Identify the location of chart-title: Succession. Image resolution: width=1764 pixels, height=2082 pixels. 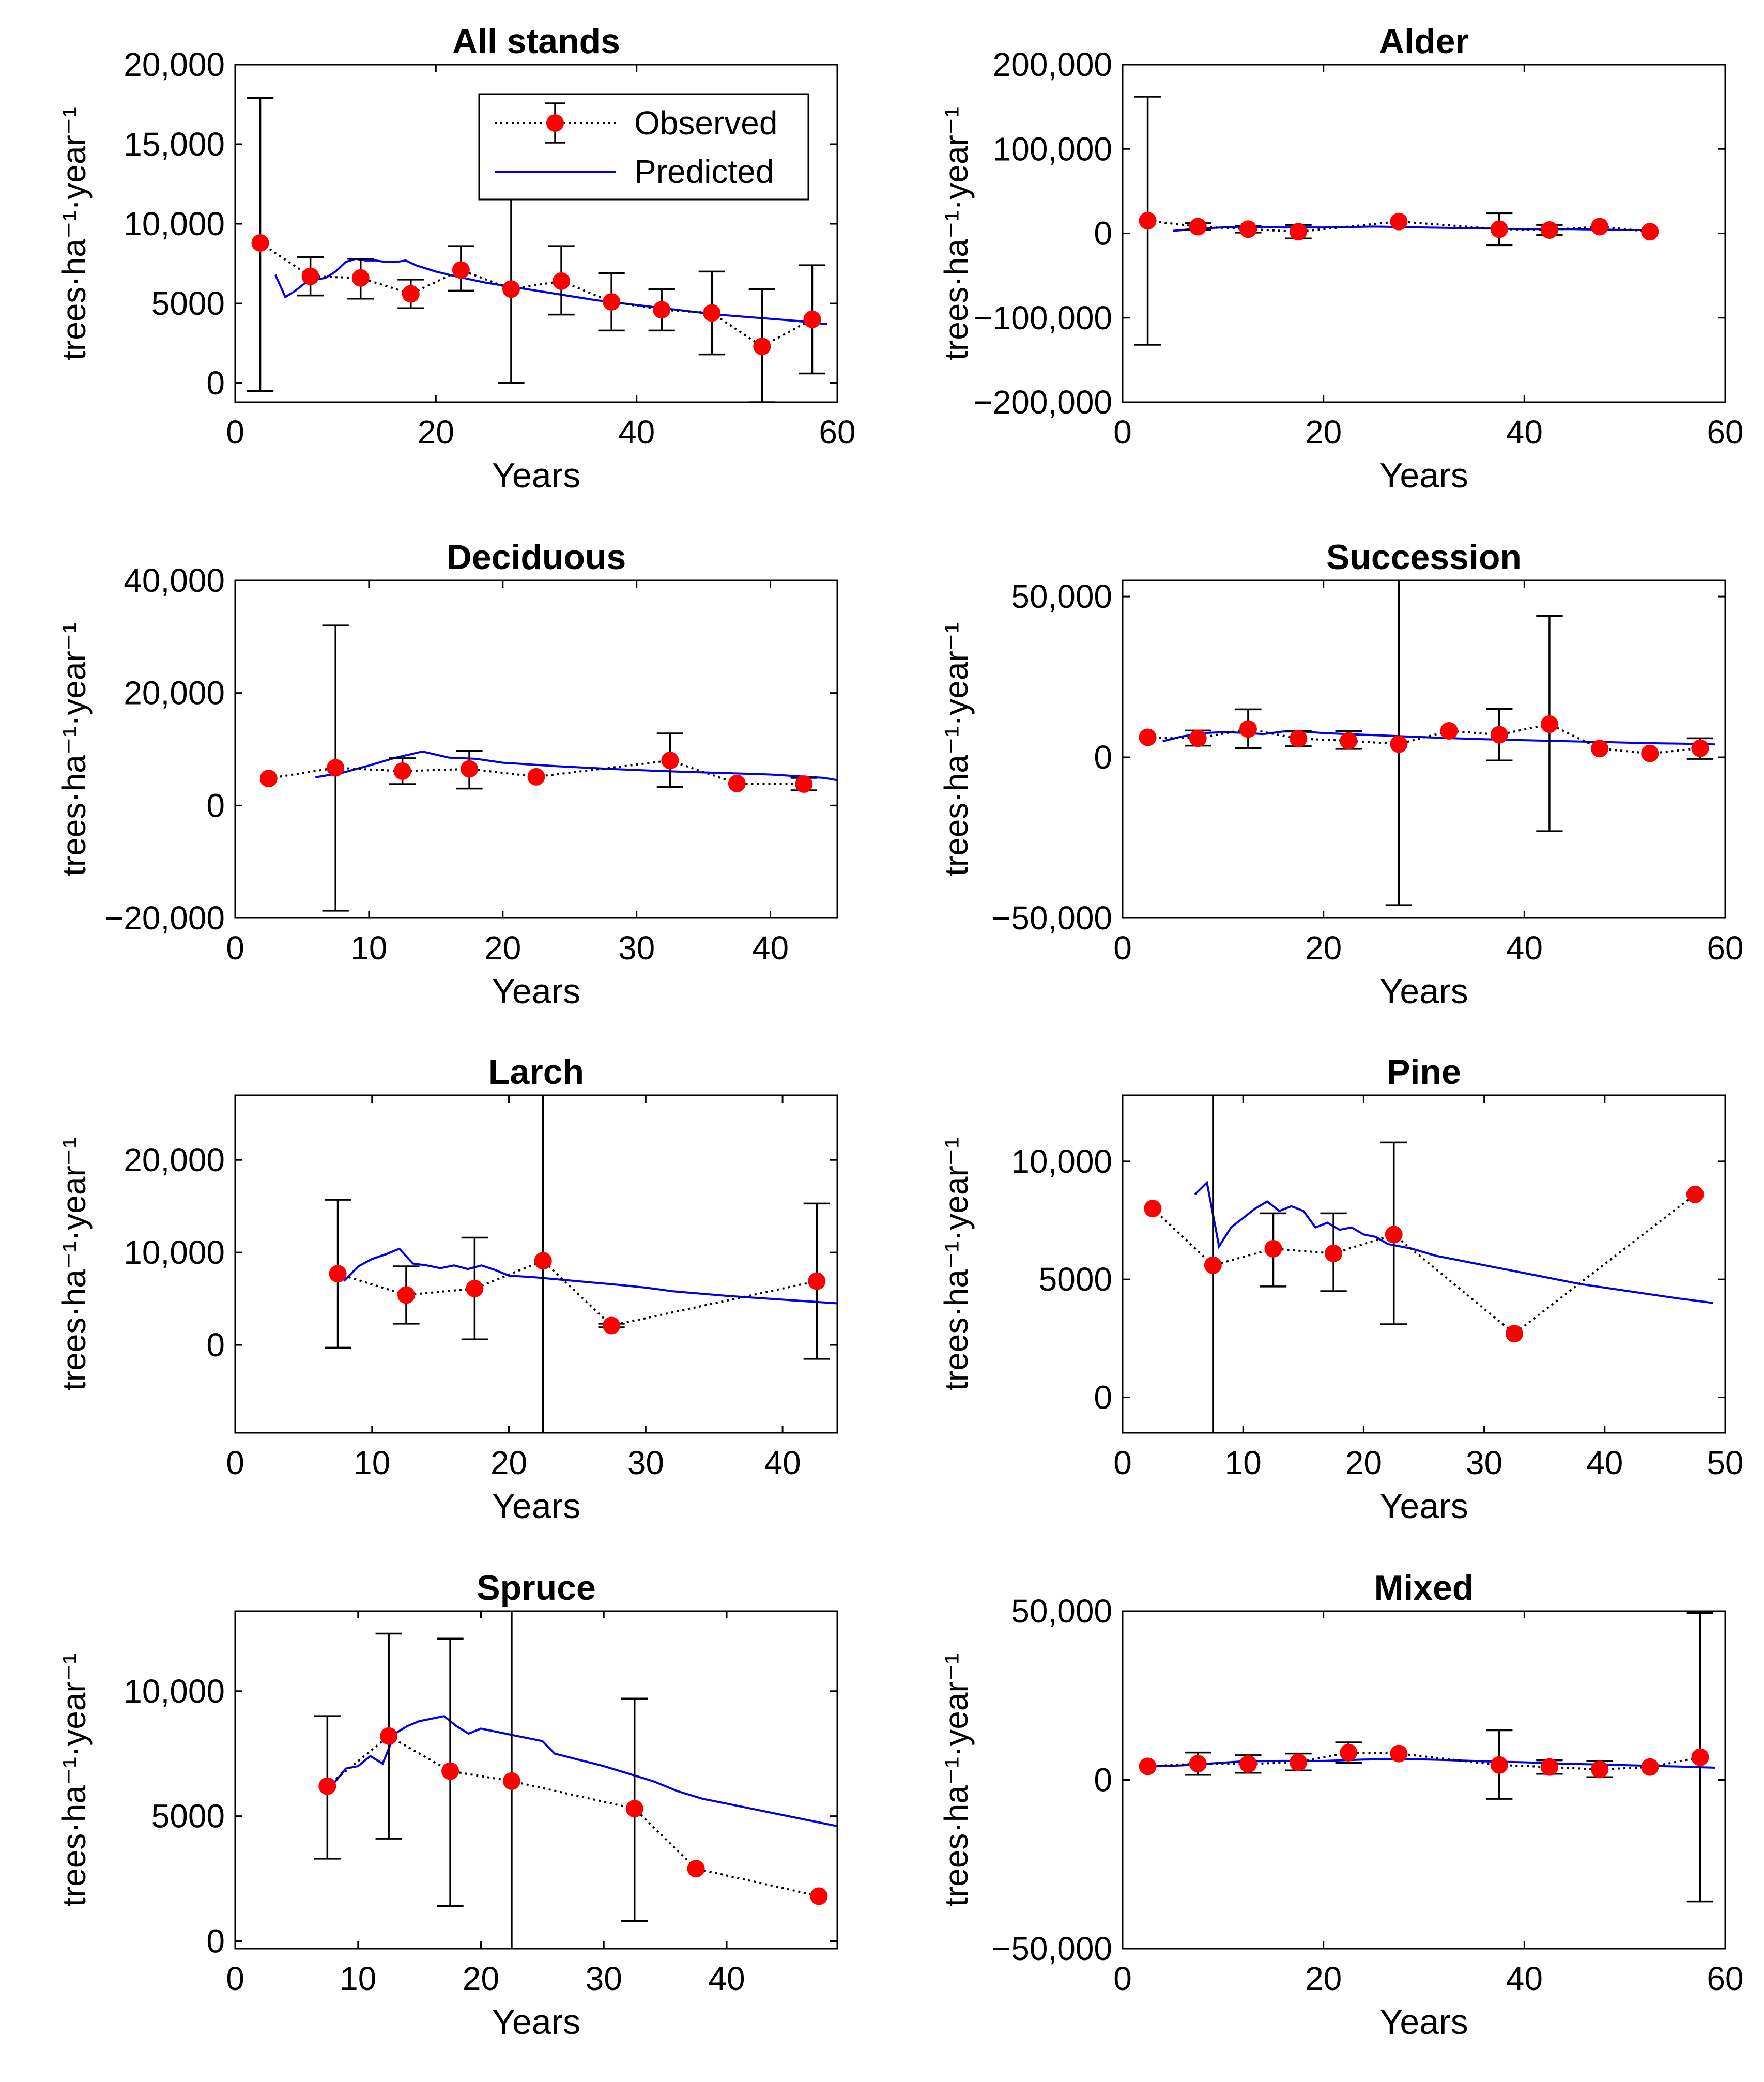
(1424, 557).